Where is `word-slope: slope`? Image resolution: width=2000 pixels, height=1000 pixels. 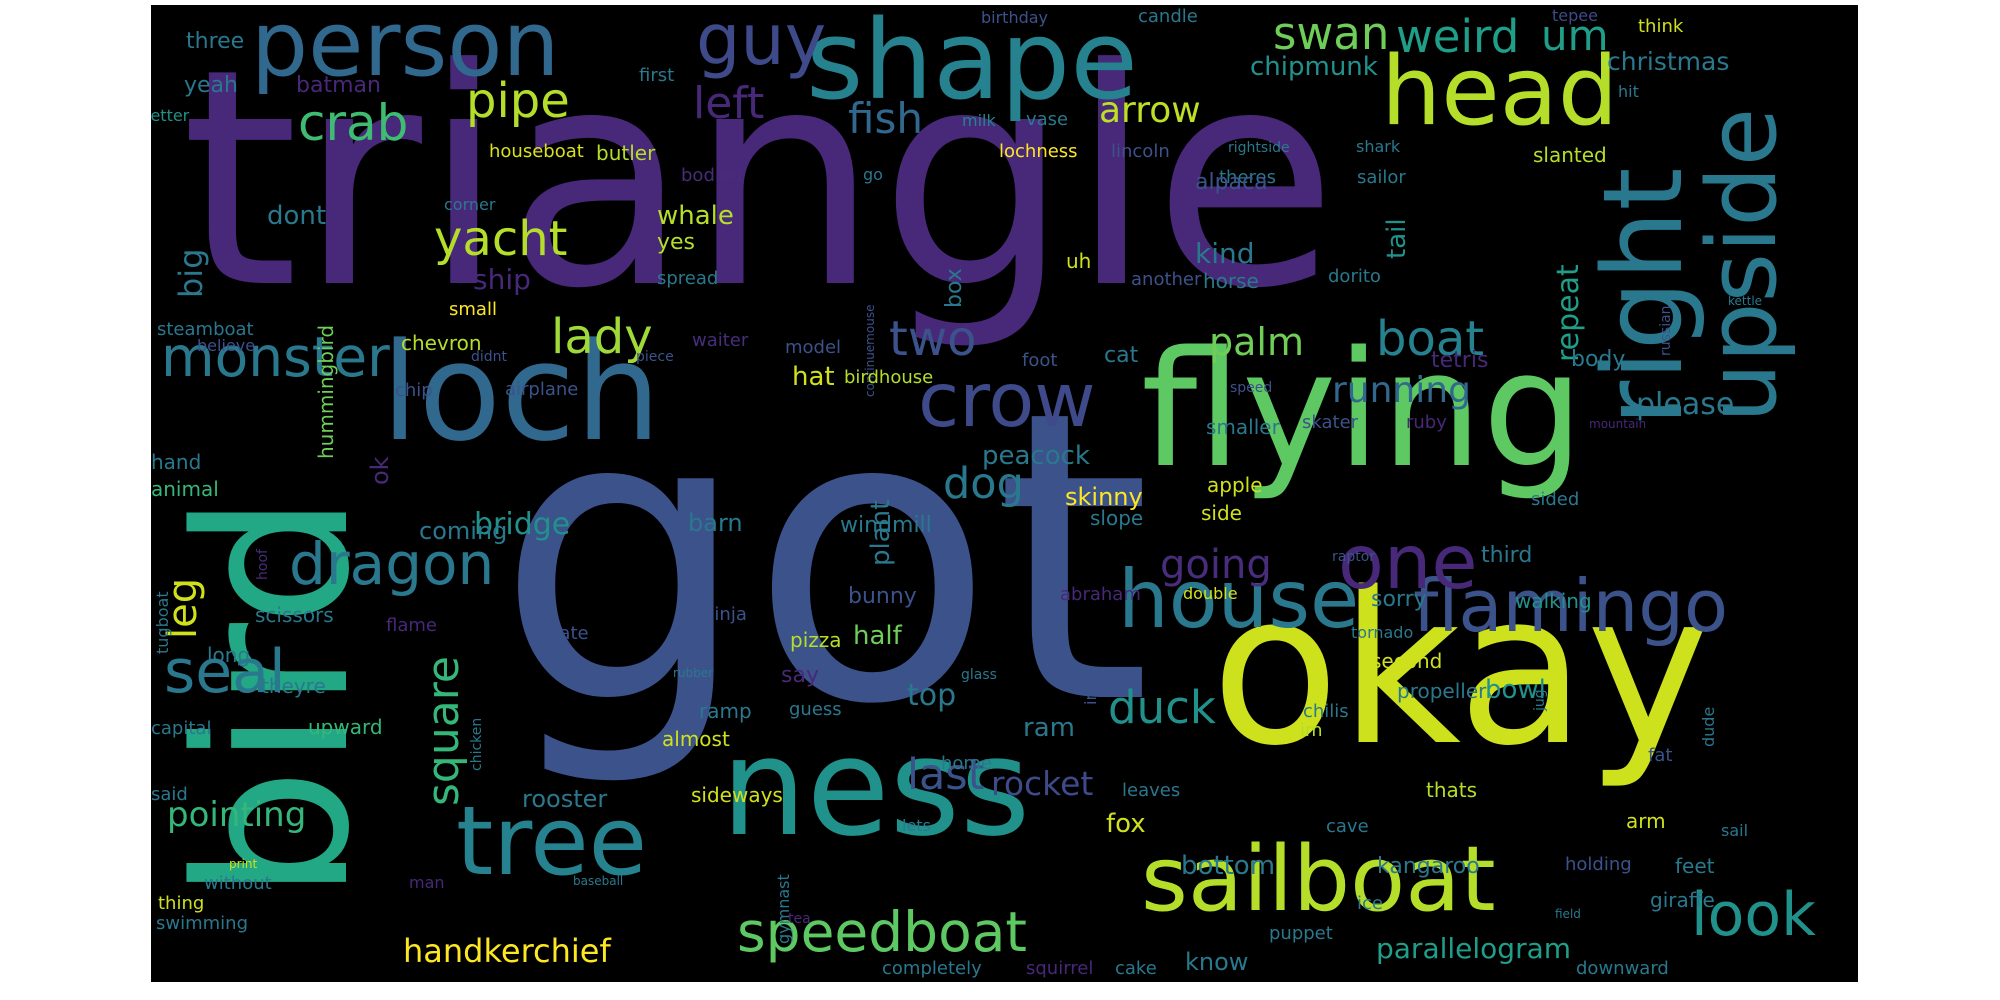 word-slope: slope is located at coordinates (1117, 518).